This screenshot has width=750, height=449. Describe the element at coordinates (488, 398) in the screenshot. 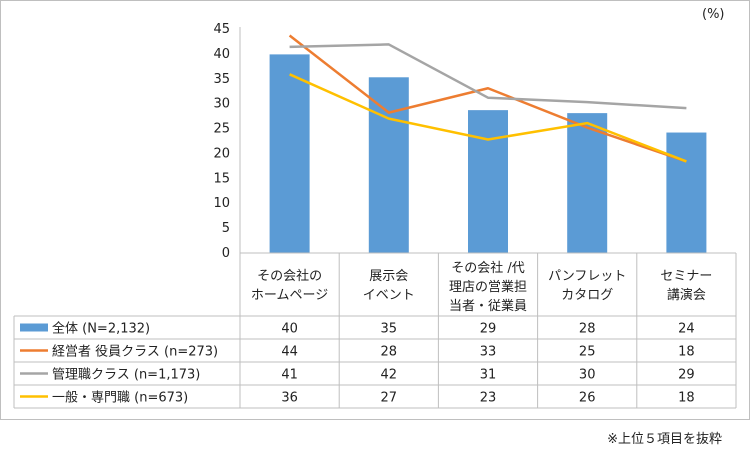

I see `table-cell: 23` at that location.